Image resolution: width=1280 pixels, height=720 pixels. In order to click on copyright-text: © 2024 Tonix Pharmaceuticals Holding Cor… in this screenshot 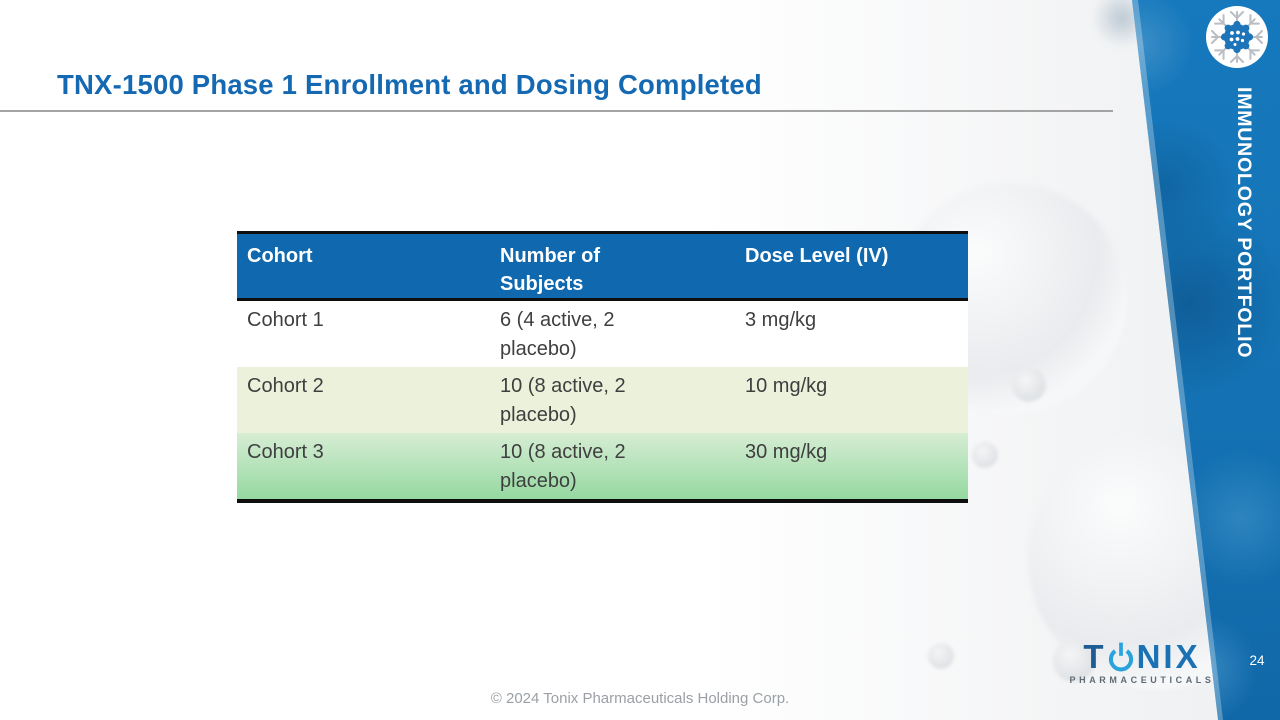, I will do `click(640, 698)`.